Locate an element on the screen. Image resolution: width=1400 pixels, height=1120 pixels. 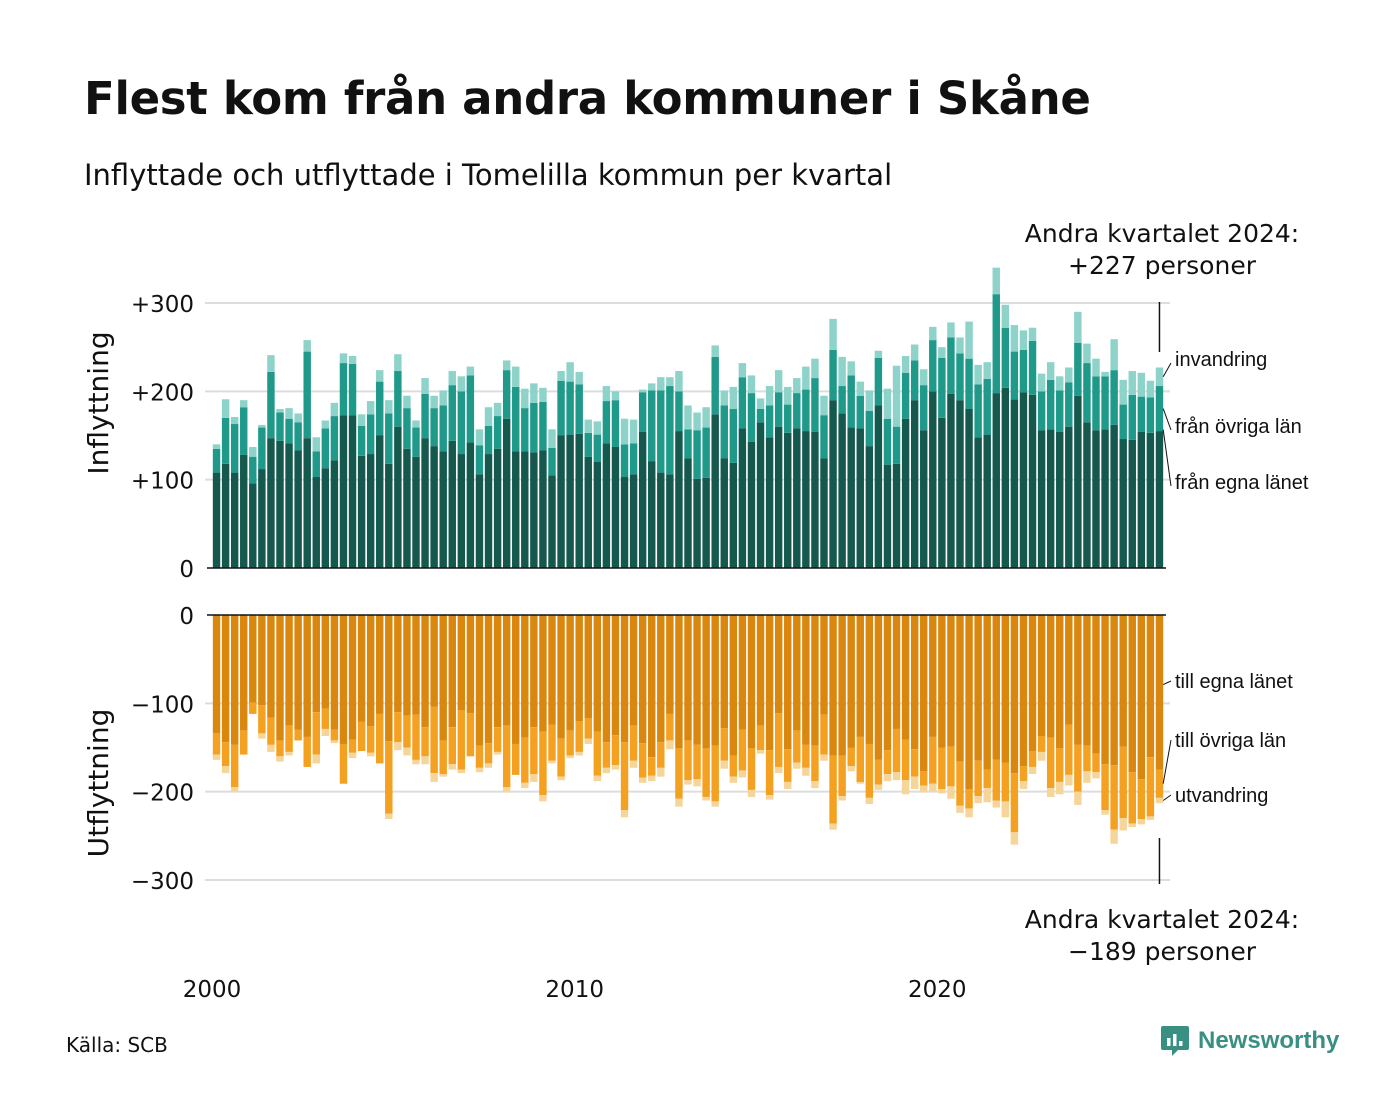
x-tick-label: 2020 is located at coordinates (937, 990).